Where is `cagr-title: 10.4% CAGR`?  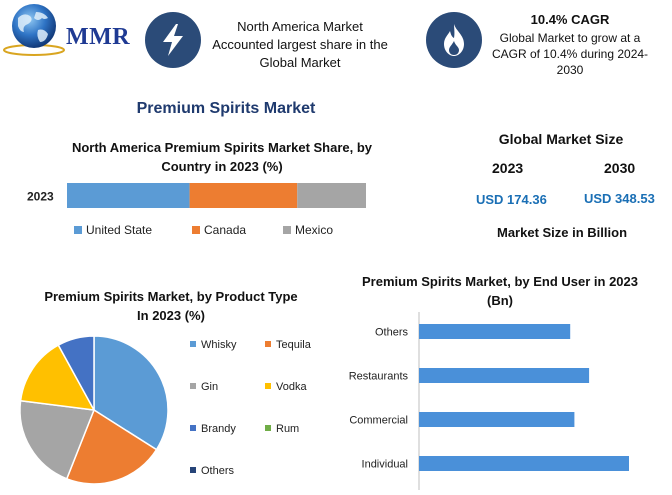
cagr-title: 10.4% CAGR is located at coordinates (570, 19).